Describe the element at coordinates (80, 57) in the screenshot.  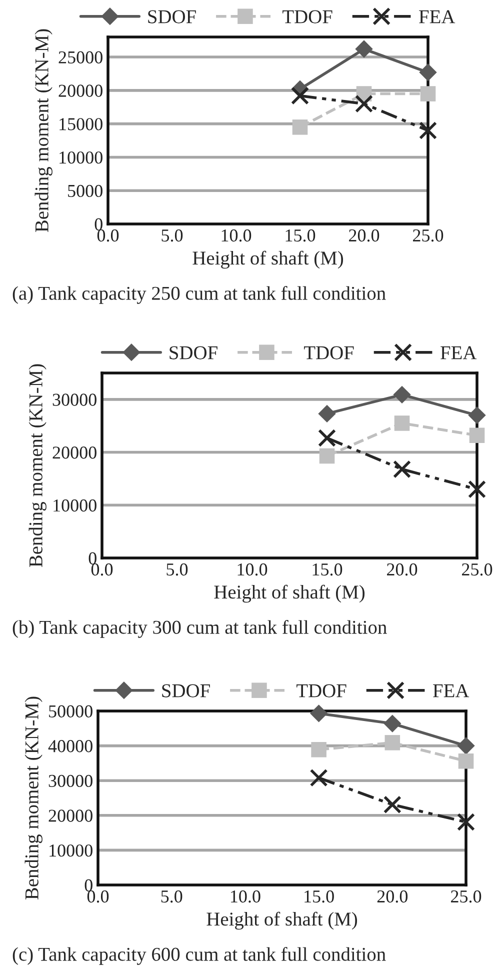
I see `y-tick-label: 25000` at that location.